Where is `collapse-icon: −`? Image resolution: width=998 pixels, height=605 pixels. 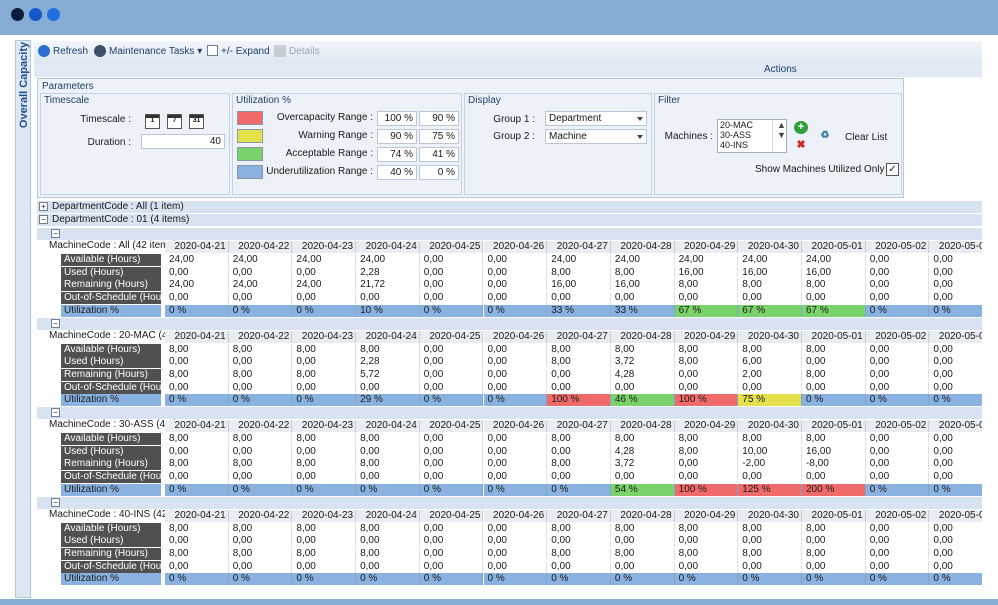
collapse-icon: − is located at coordinates (43, 219).